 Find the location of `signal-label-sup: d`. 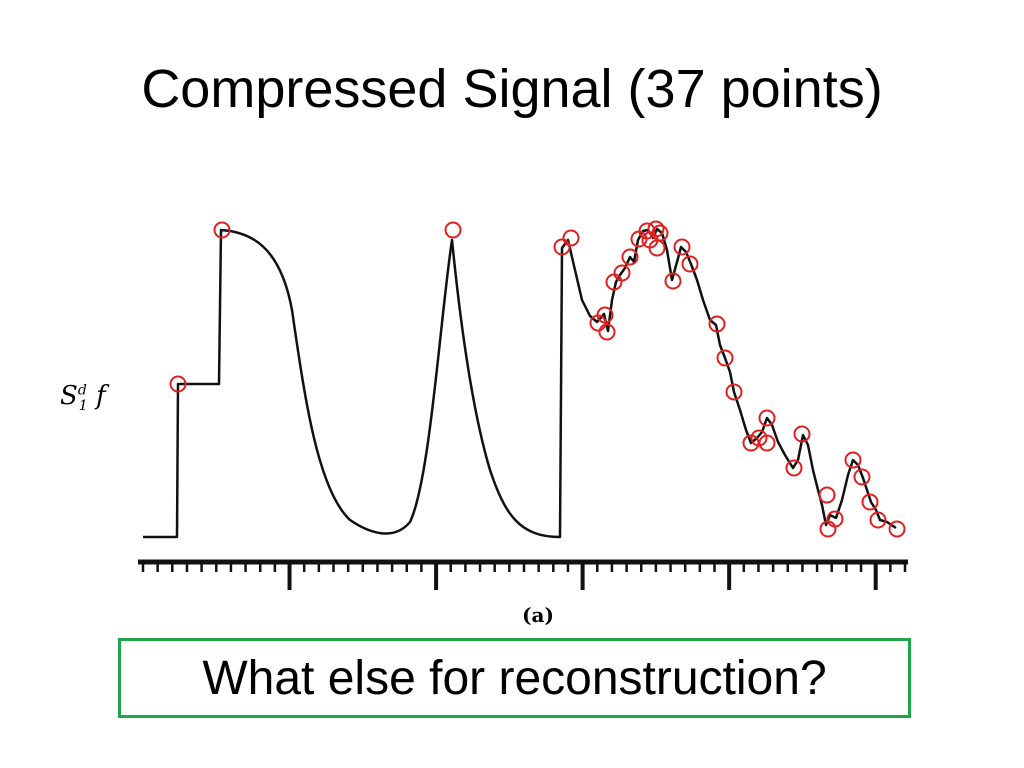

signal-label-sup: d is located at coordinates (82, 390).